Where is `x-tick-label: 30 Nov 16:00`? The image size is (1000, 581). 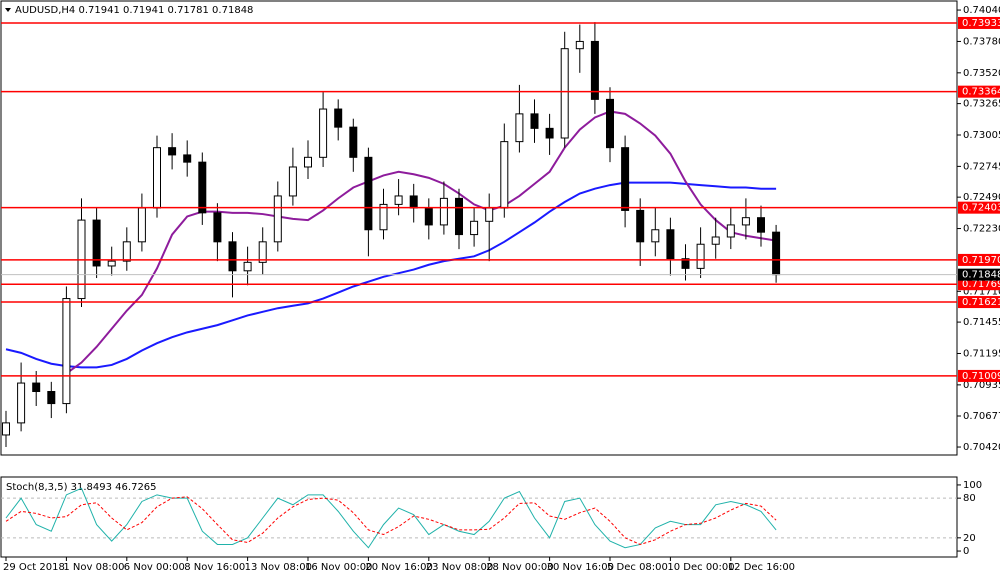 x-tick-label: 30 Nov 16:00 is located at coordinates (580, 567).